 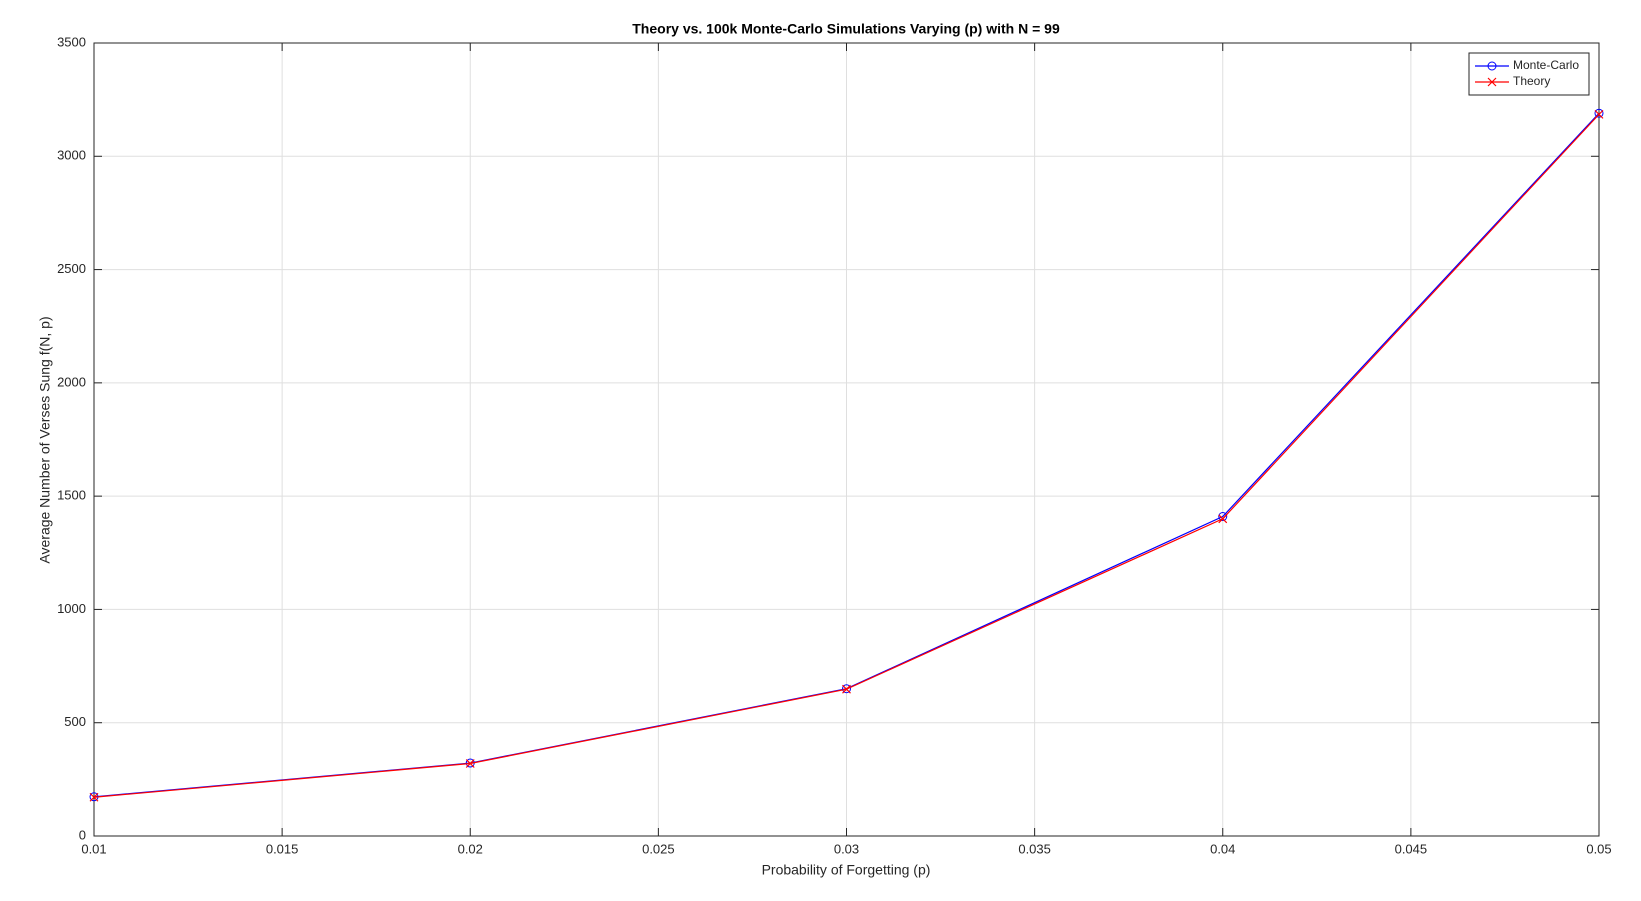 What do you see at coordinates (846, 848) in the screenshot?
I see `x-tick-label: 0.03` at bounding box center [846, 848].